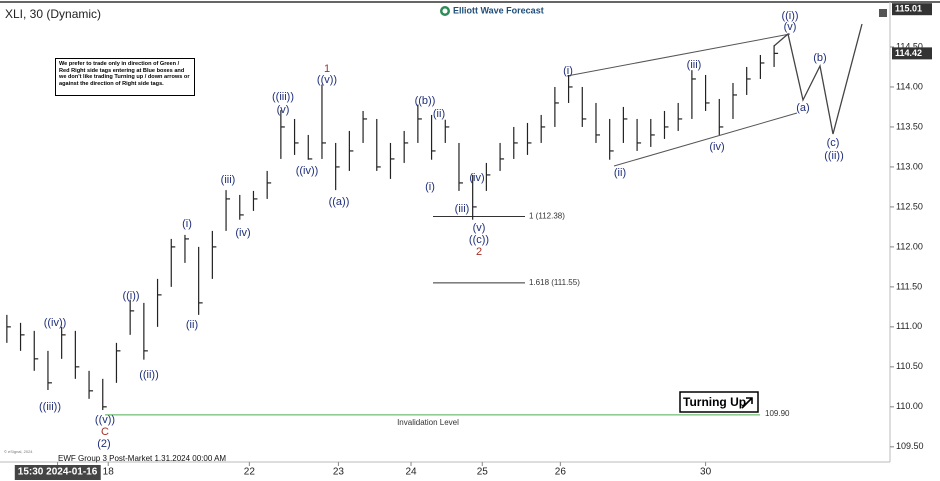 The image size is (940, 481). Describe the element at coordinates (561, 472) in the screenshot. I see `x-tick-label: 26` at that location.